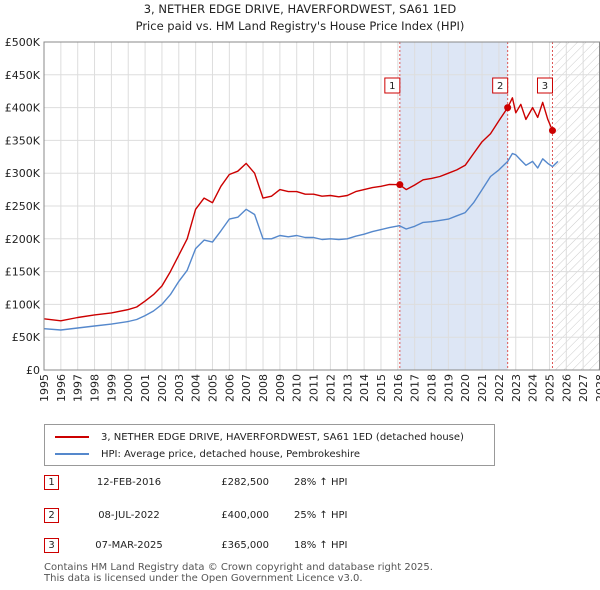 This screenshot has height=590, width=600. Describe the element at coordinates (162, 388) in the screenshot. I see `x-tick-label: 2002` at that location.